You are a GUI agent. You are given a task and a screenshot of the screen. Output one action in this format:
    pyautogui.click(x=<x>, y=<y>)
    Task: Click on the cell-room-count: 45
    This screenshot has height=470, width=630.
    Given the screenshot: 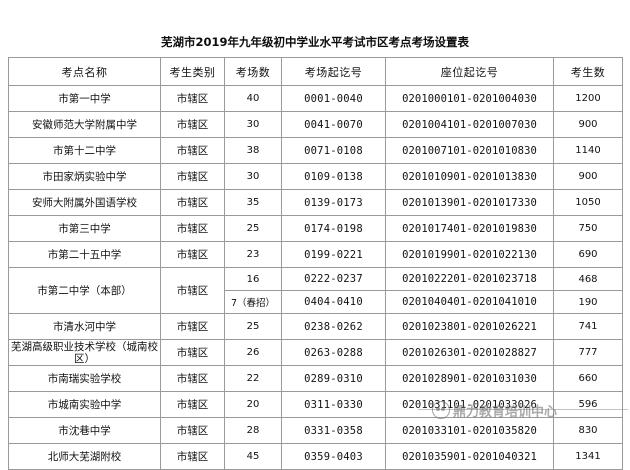 What is the action you would take?
    pyautogui.click(x=253, y=456)
    